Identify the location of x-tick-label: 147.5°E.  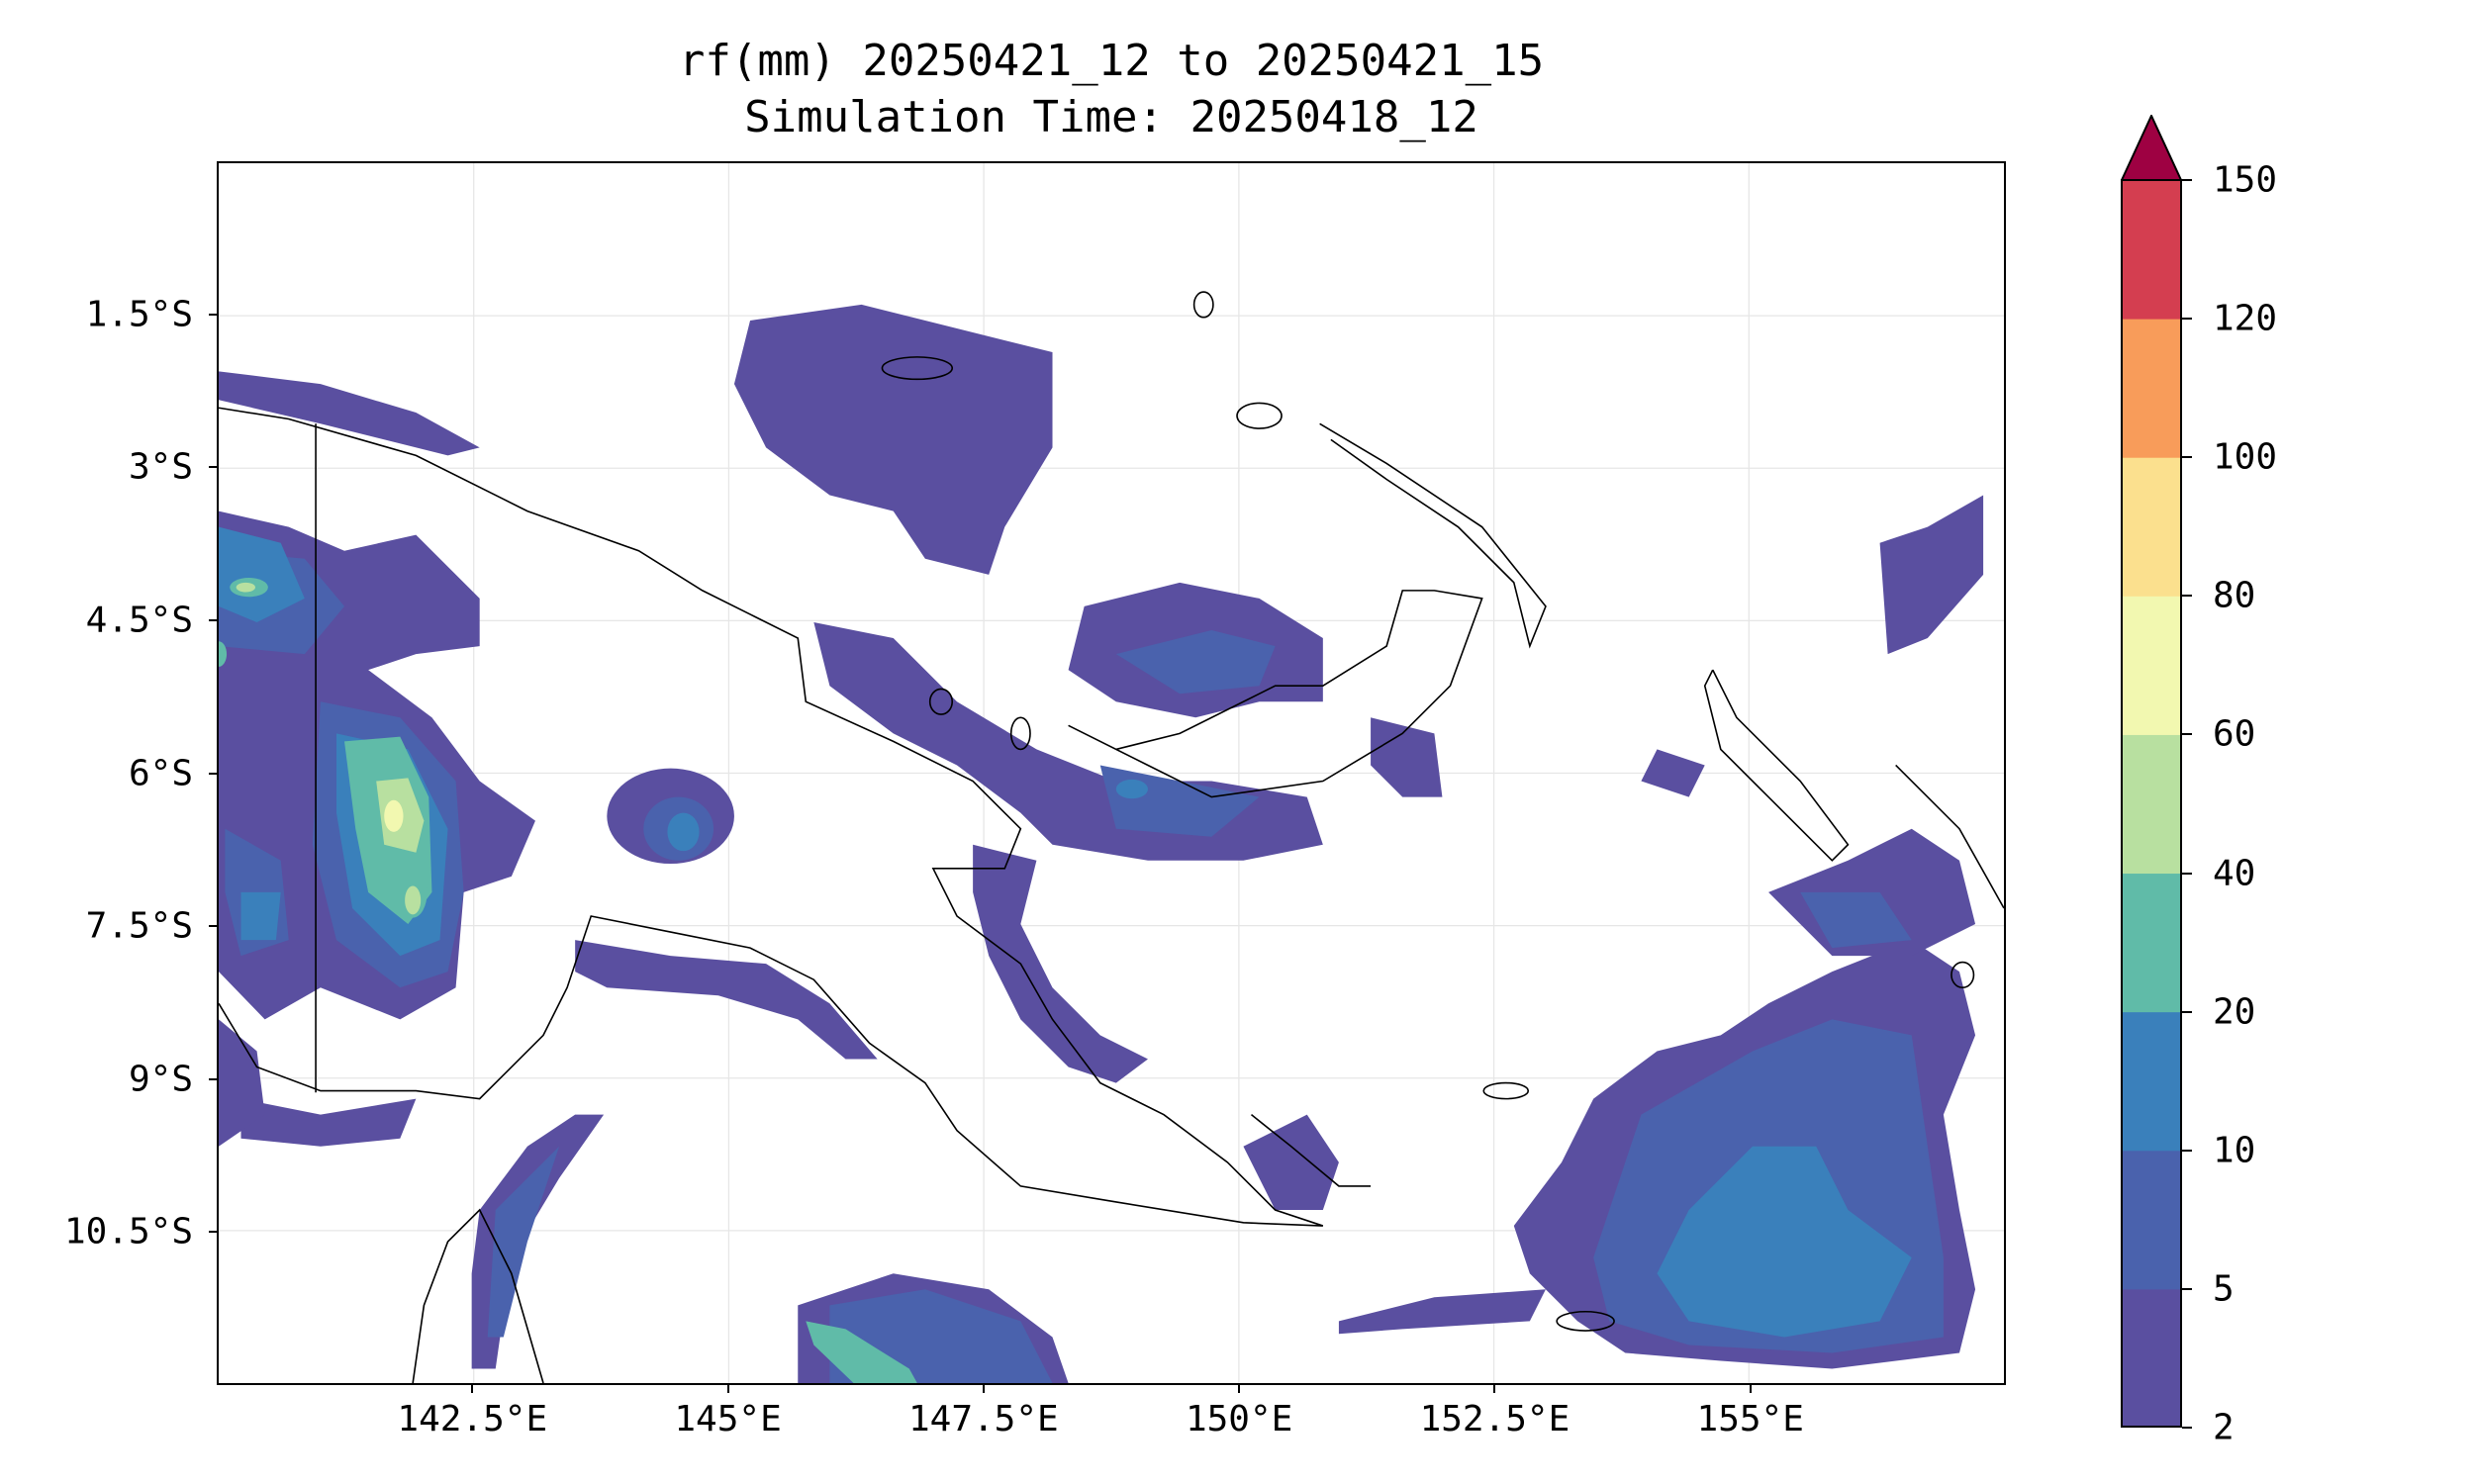
(983, 1419).